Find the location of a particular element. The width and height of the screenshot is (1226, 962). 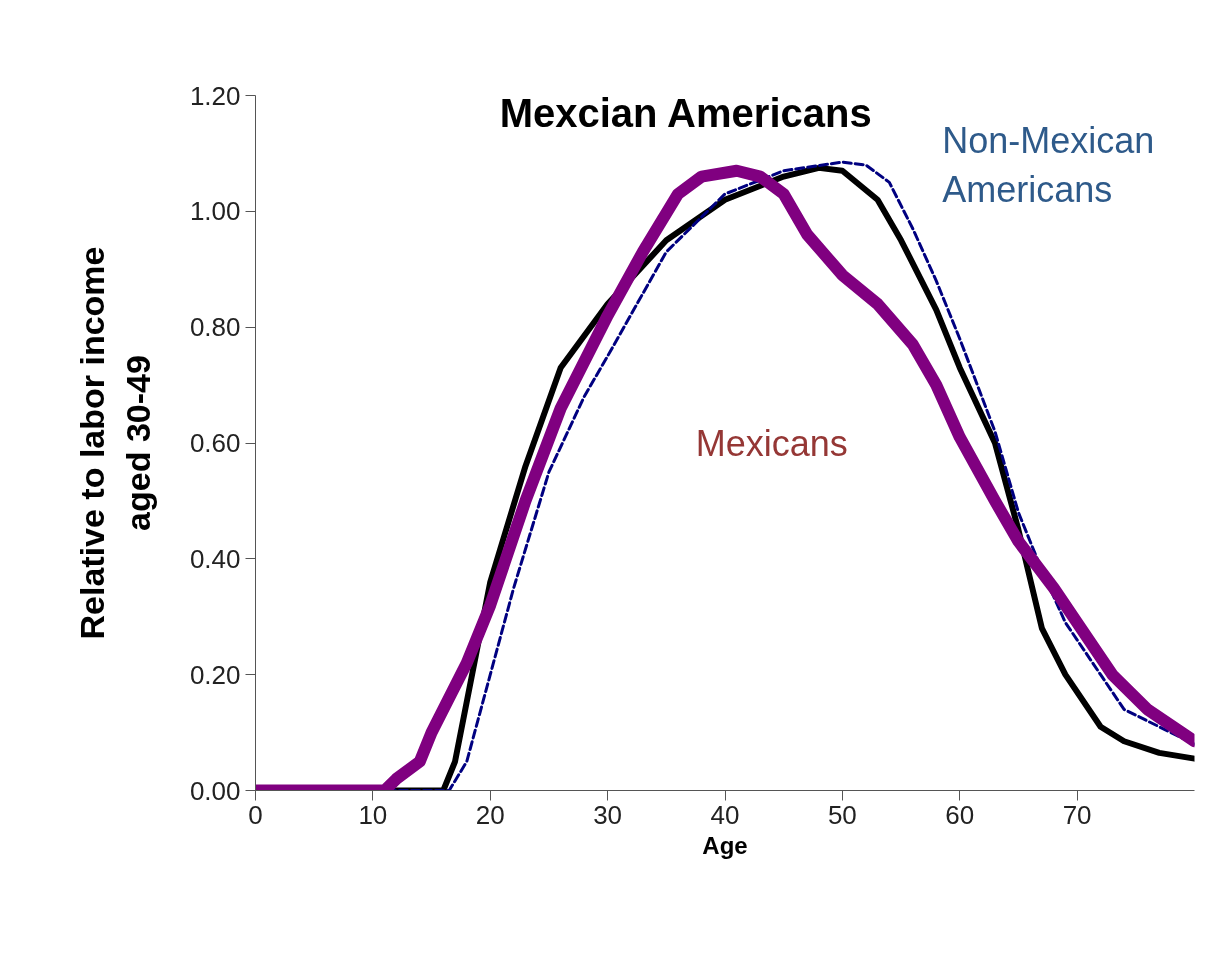

series-label: Non-Mexican Americans is located at coordinates (1048, 165).